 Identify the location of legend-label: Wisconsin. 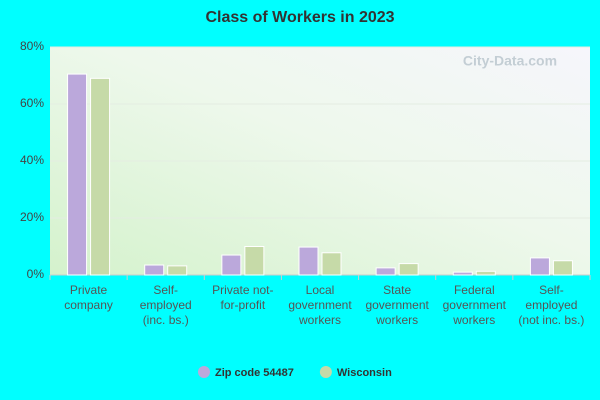
(364, 373).